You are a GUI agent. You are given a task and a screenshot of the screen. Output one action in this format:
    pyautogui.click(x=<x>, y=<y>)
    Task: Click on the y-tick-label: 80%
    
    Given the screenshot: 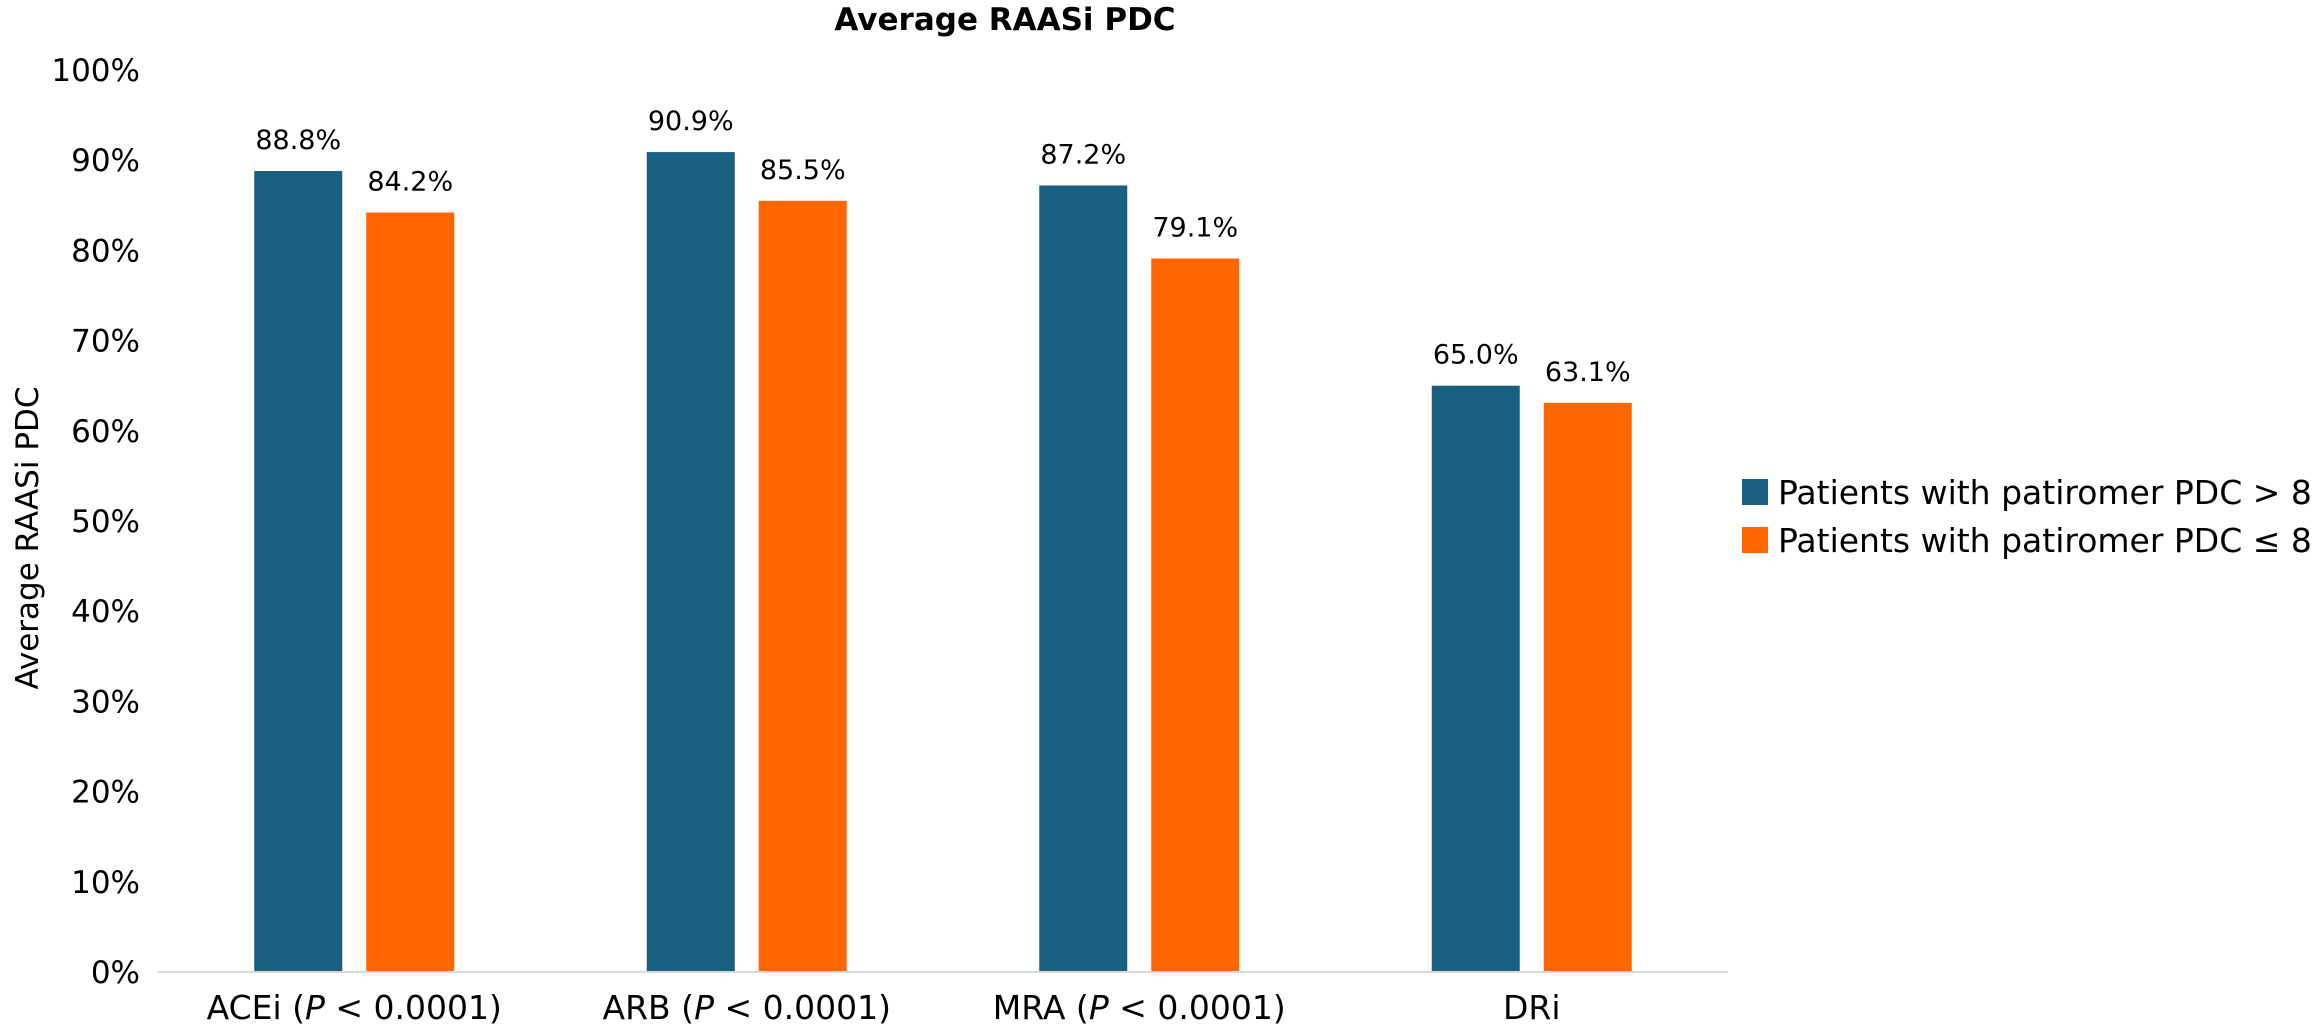 What is the action you would take?
    pyautogui.click(x=105, y=251)
    